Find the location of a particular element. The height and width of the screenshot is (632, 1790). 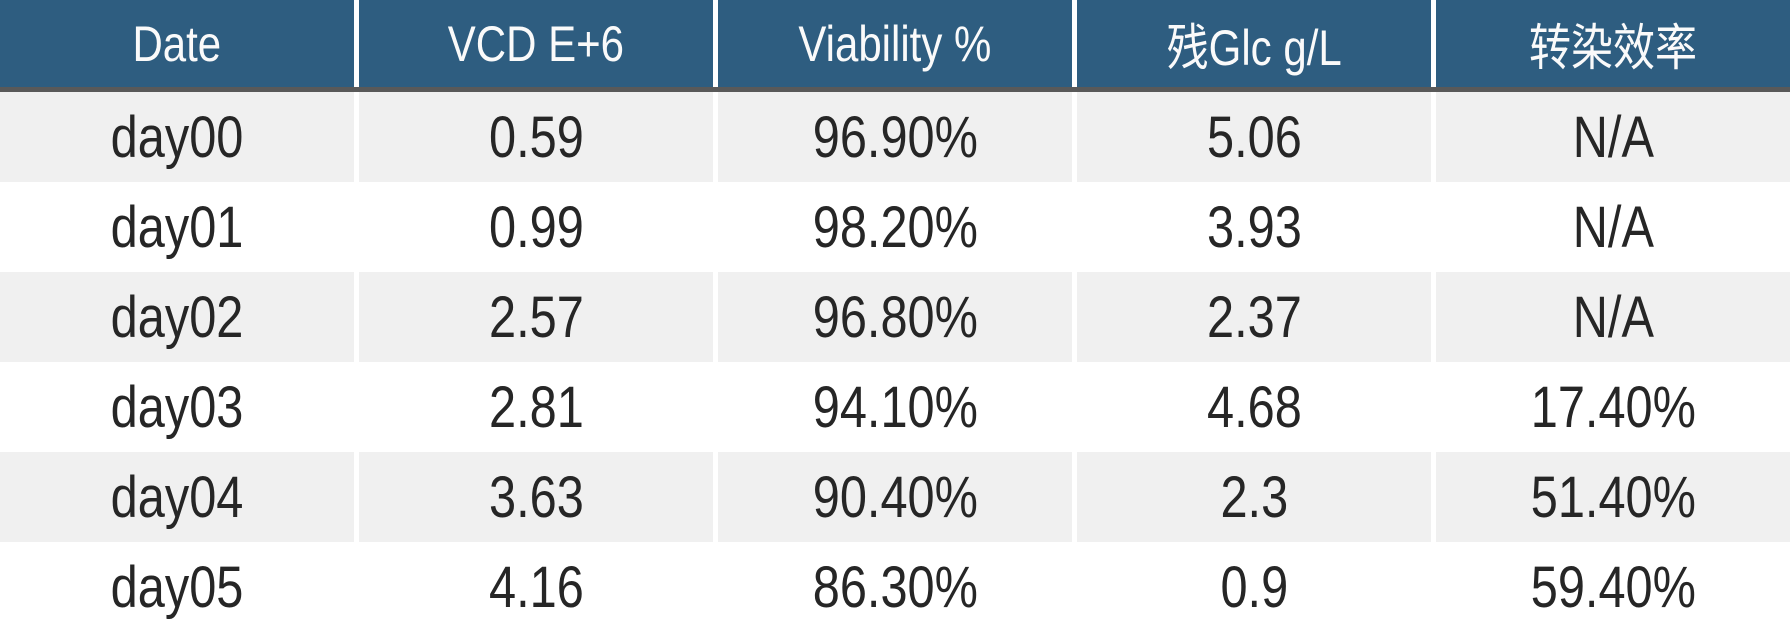

cell-text: 0.99 is located at coordinates (536, 227).